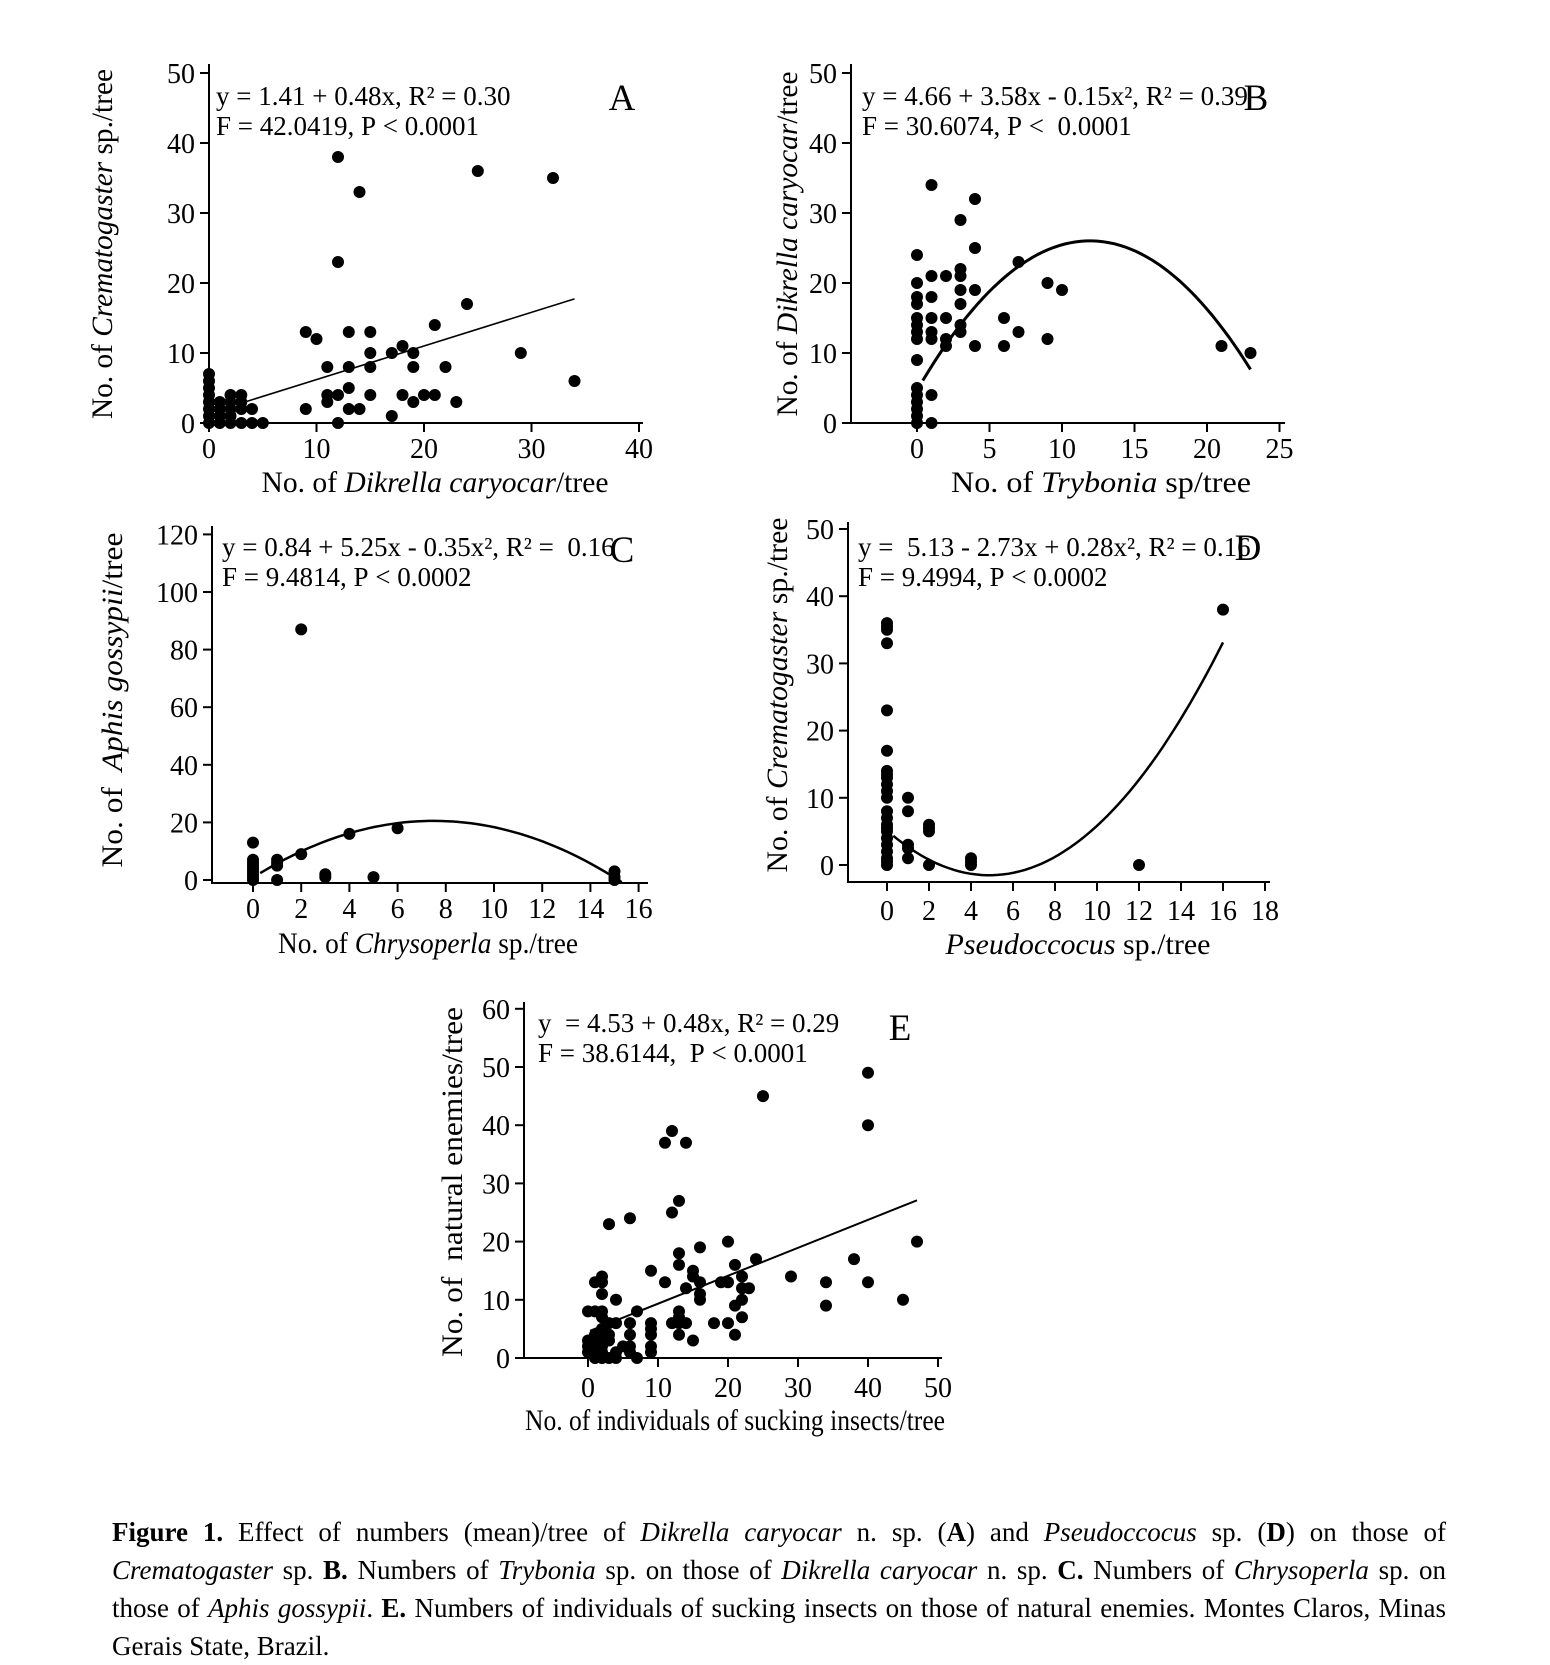 The height and width of the screenshot is (1665, 1550). What do you see at coordinates (287, 1608) in the screenshot?
I see `caption-species-name: Aphis gossypii` at bounding box center [287, 1608].